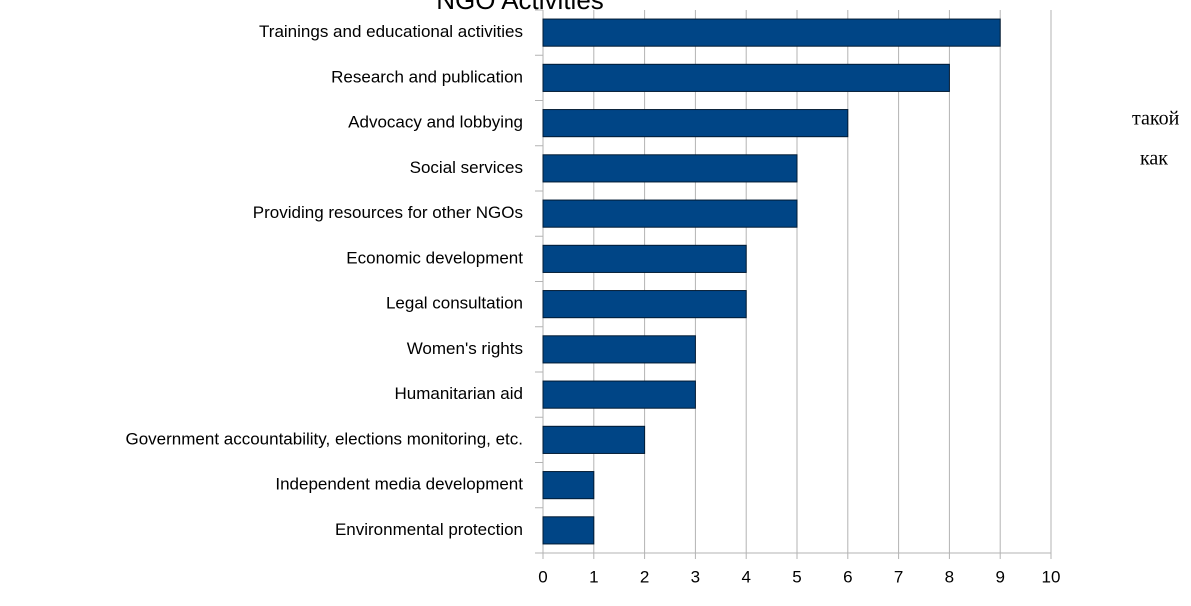  Describe the element at coordinates (1156, 119) in the screenshot. I see `annotation: такой` at that location.